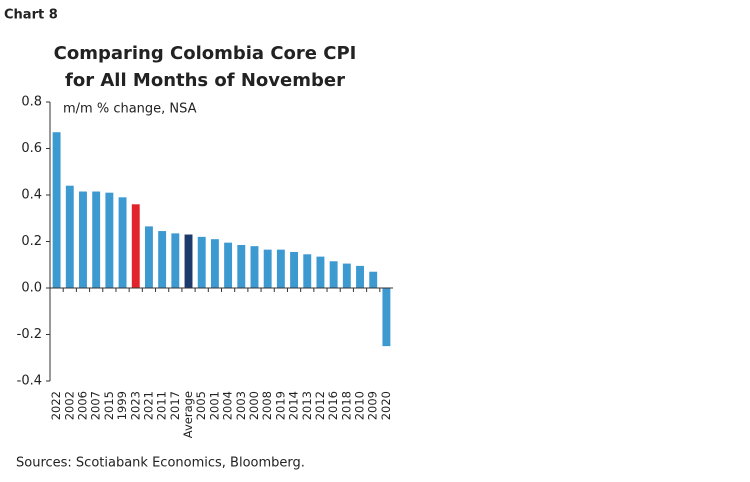 The height and width of the screenshot is (482, 750). I want to click on x-tick-label: 2014, so click(294, 405).